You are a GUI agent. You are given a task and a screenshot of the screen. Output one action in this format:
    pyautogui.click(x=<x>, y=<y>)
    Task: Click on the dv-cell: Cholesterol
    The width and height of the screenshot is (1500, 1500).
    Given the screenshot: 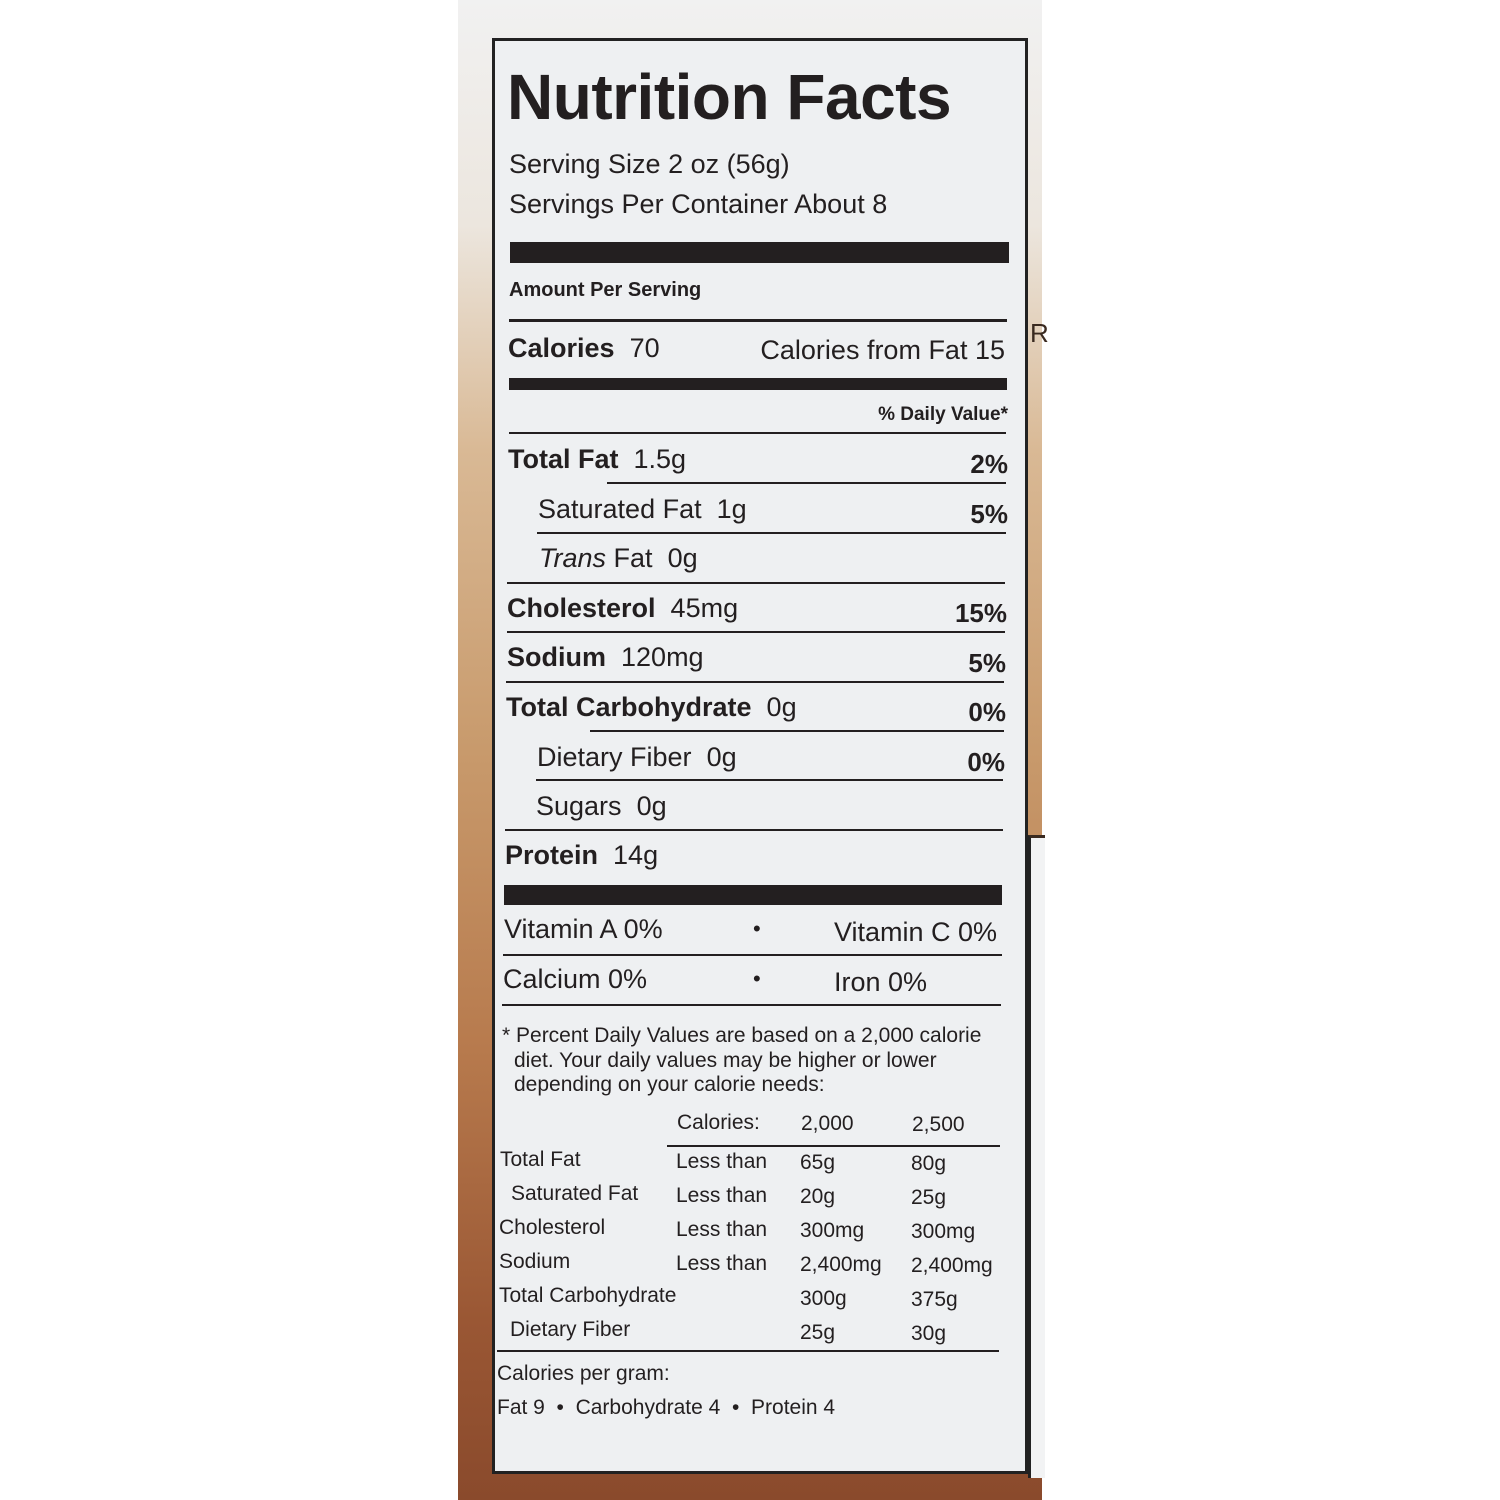 What is the action you would take?
    pyautogui.click(x=552, y=1227)
    